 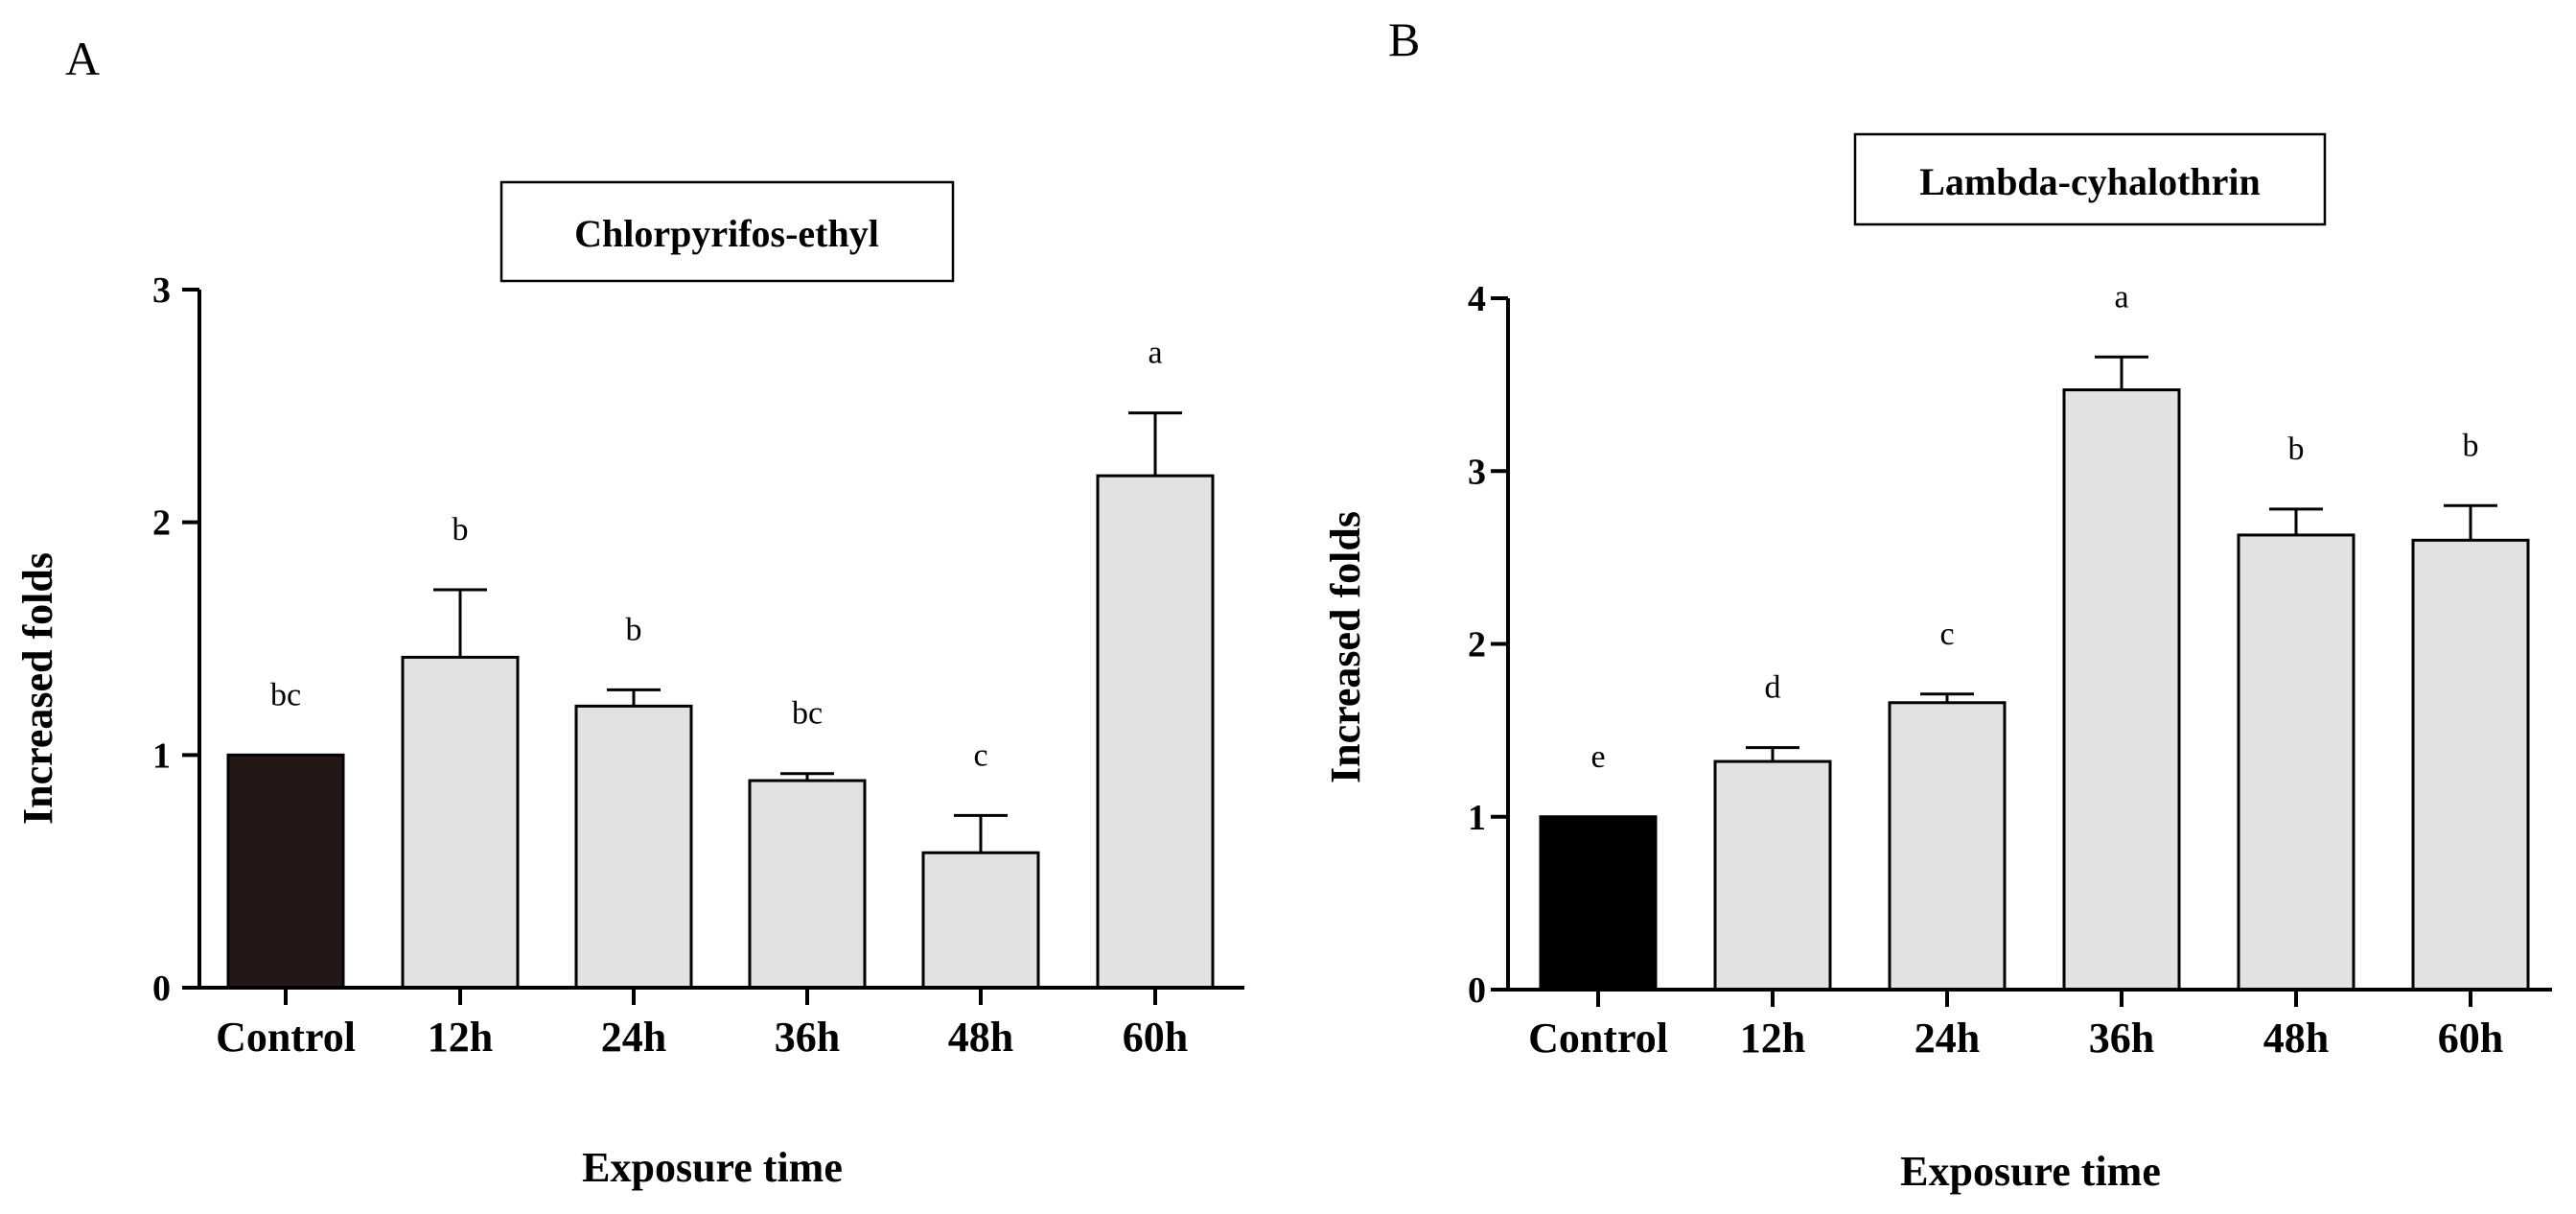 I want to click on y-tick-label-a: 2, so click(x=162, y=523).